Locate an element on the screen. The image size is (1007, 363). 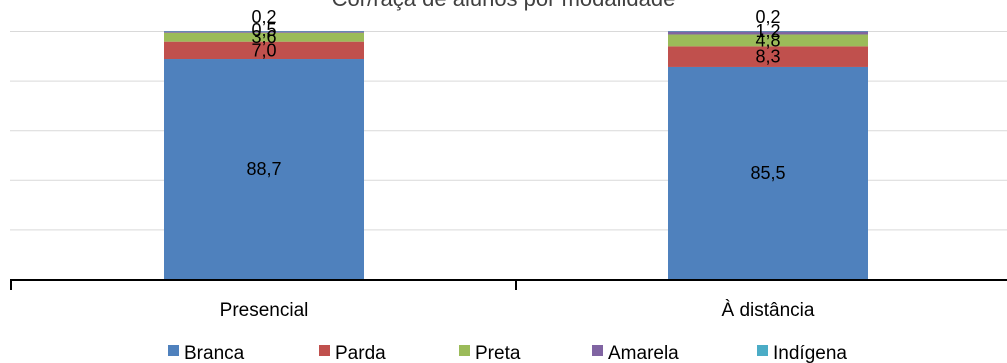
chart-title: Cor/raça de alunos por modalidade is located at coordinates (503, 6).